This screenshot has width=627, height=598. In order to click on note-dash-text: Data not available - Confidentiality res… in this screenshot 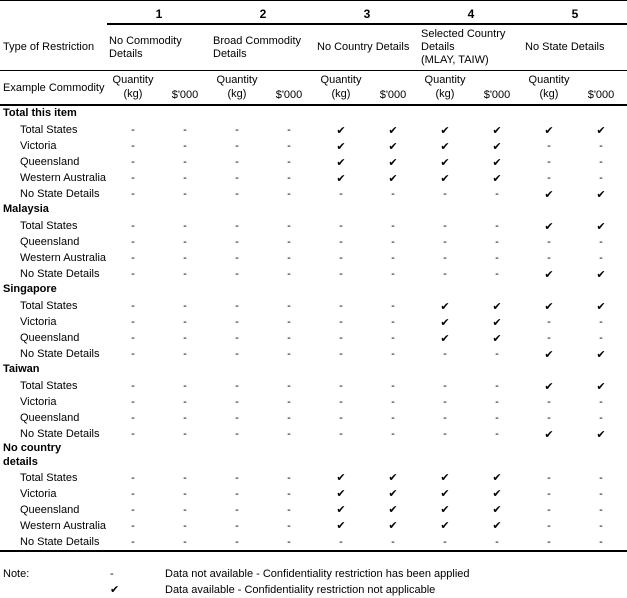, I will do `click(317, 573)`.